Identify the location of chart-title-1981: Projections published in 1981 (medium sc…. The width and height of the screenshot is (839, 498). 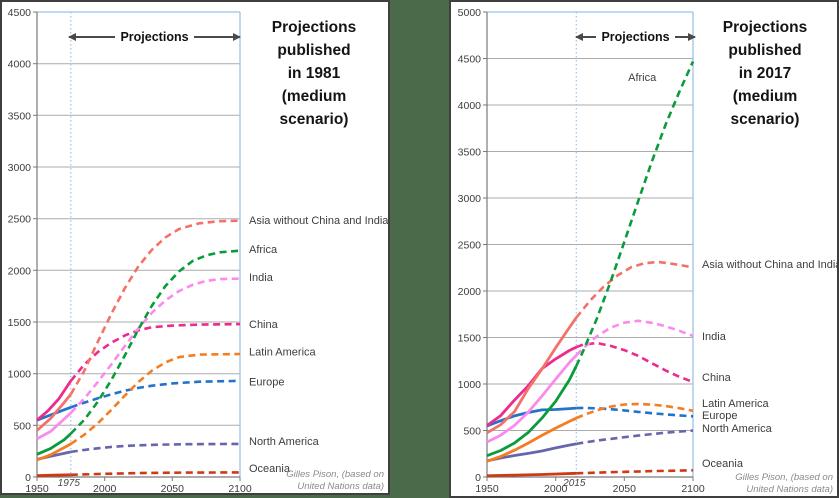
(314, 73).